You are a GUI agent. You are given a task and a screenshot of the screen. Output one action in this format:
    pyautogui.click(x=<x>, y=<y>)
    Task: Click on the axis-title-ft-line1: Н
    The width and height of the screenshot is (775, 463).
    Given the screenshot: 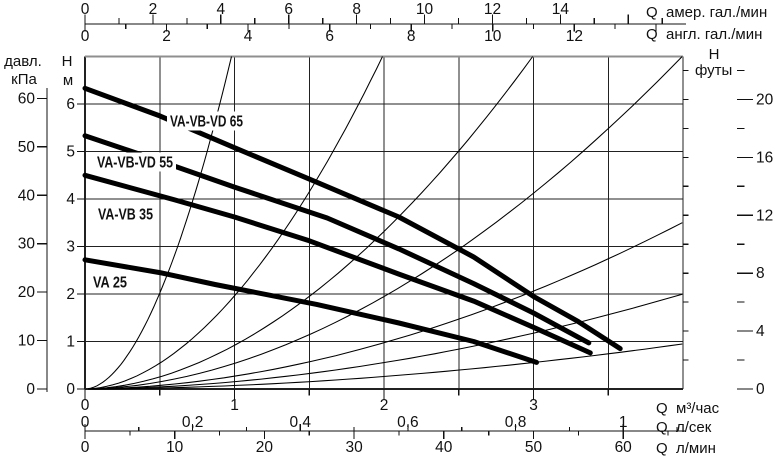 What is the action you would take?
    pyautogui.click(x=714, y=54)
    